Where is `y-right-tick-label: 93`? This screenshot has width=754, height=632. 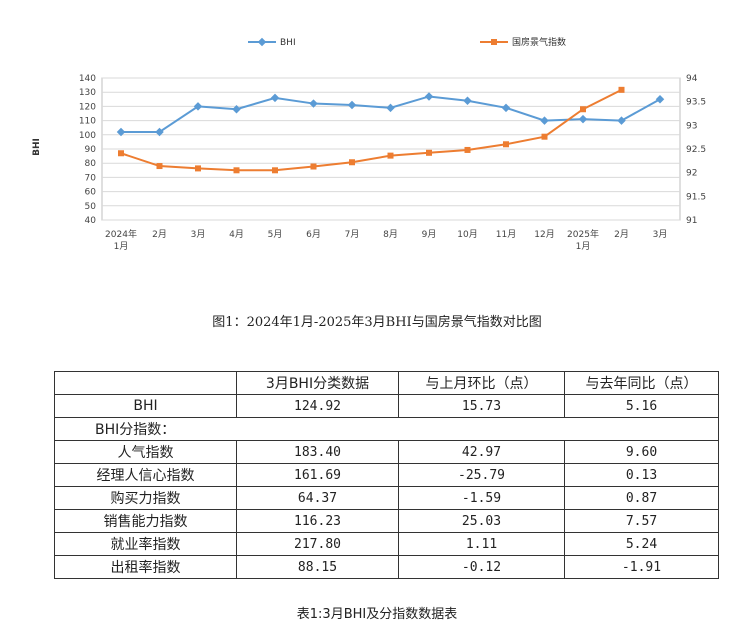 y-right-tick-label: 93 is located at coordinates (691, 126).